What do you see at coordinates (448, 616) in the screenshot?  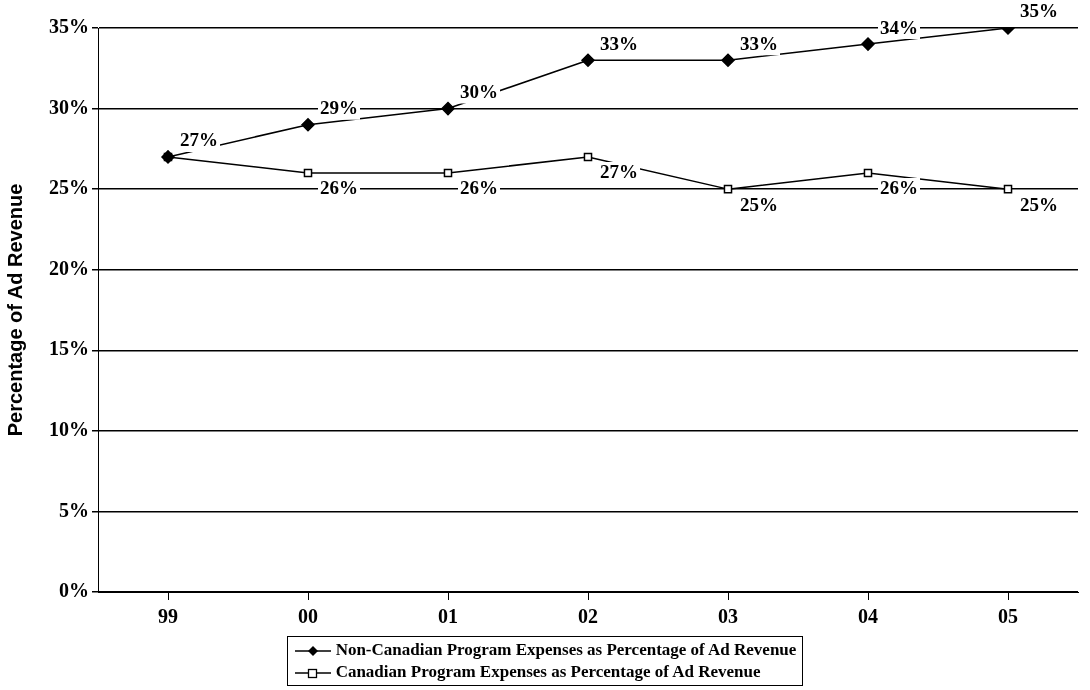 I see `x-tick-label: 01` at bounding box center [448, 616].